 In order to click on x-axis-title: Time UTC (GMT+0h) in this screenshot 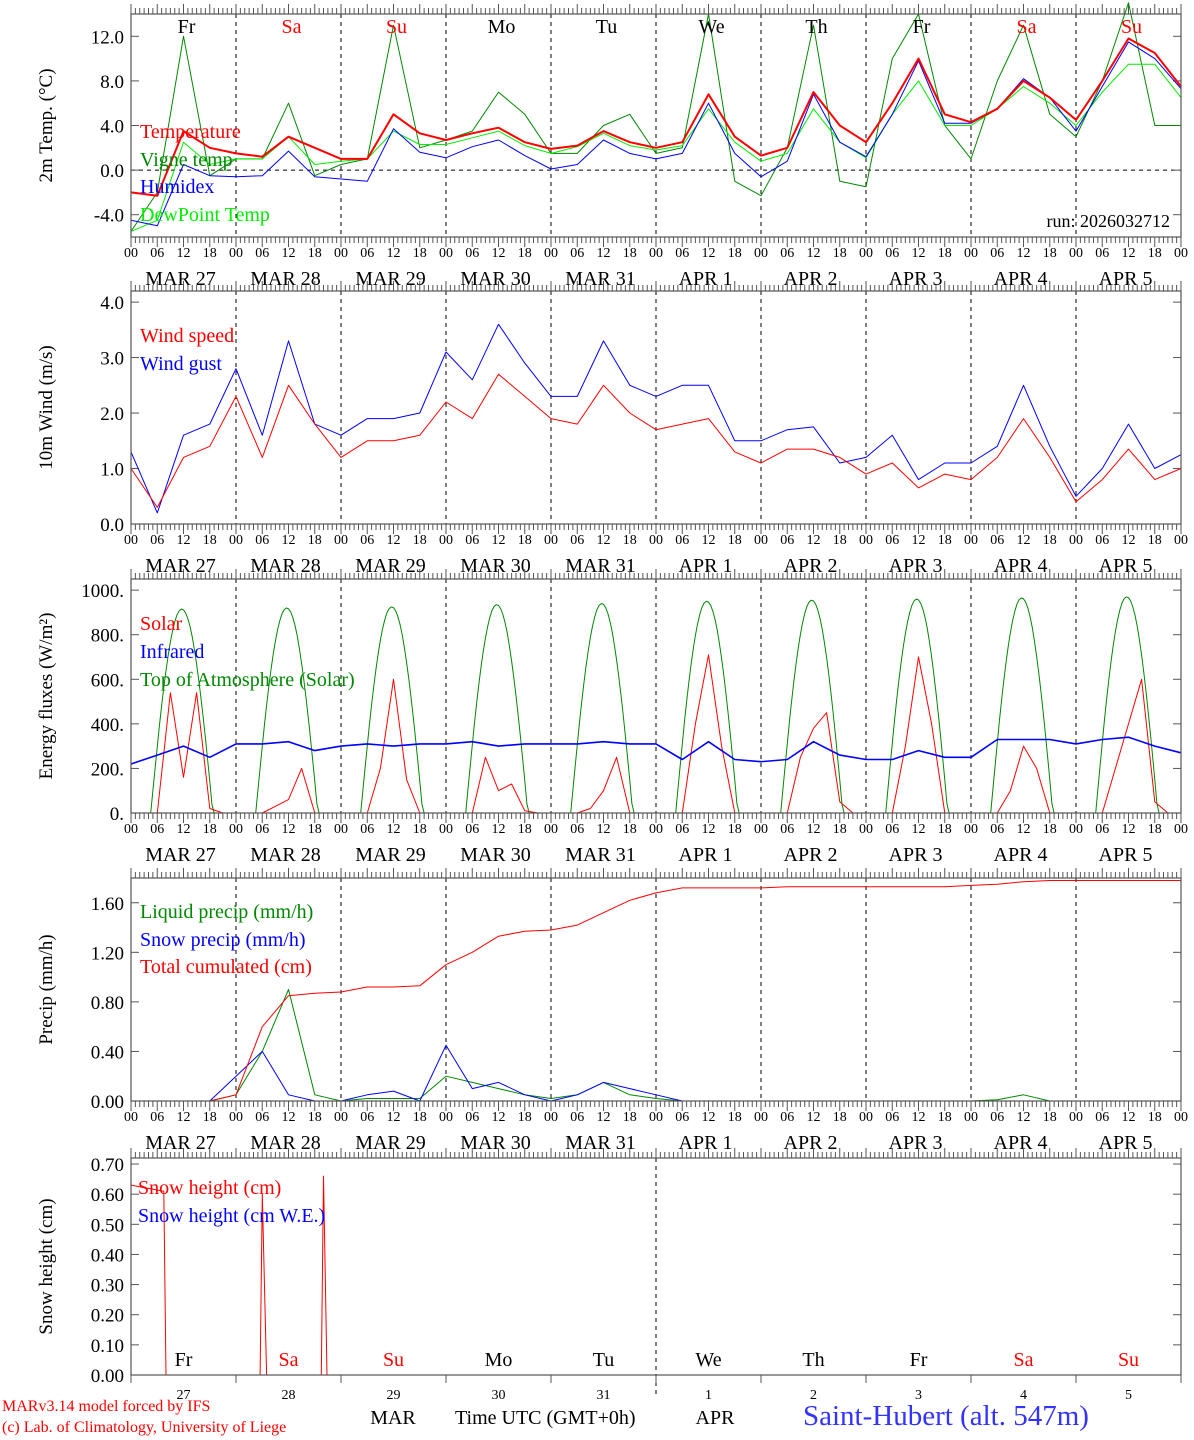, I will do `click(545, 1418)`.